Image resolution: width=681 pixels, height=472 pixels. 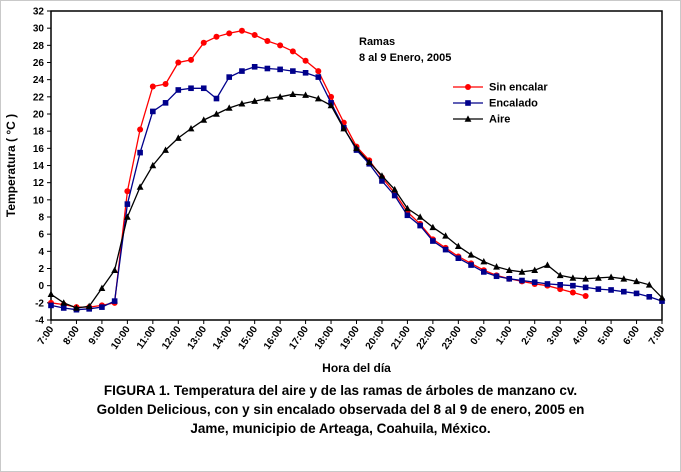 What do you see at coordinates (41, 218) in the screenshot?
I see `y-tick-label: 8` at bounding box center [41, 218].